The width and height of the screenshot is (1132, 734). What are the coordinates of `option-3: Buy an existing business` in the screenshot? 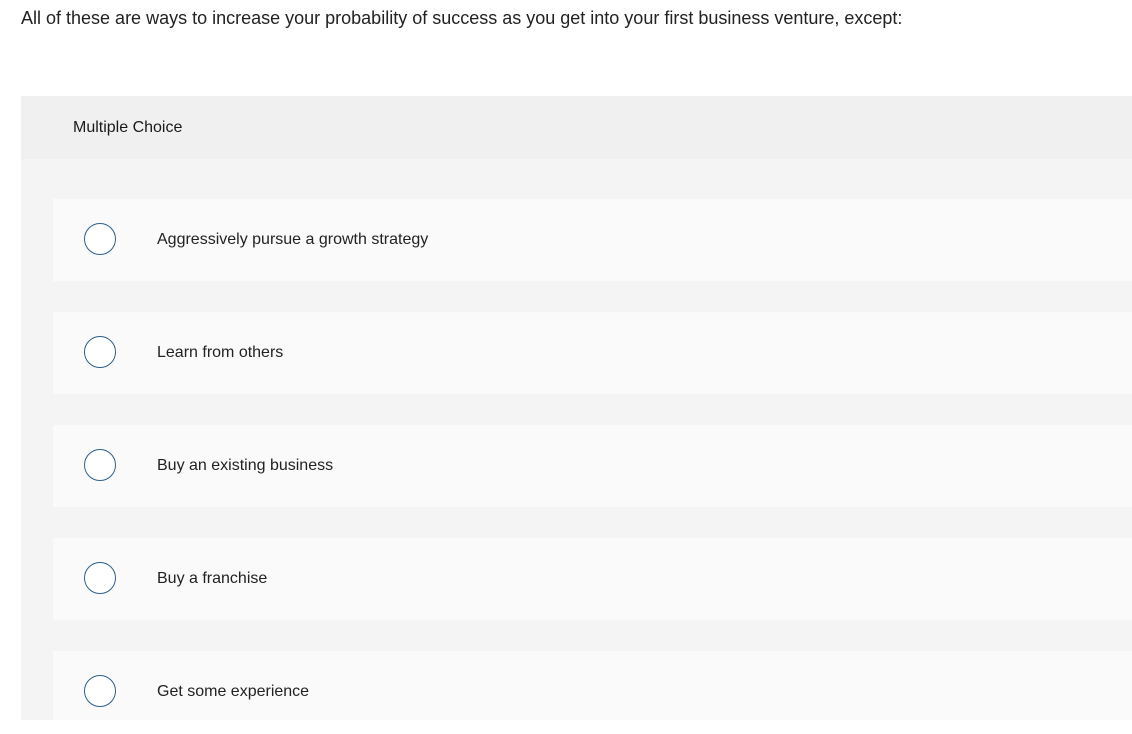 It's located at (592, 466).